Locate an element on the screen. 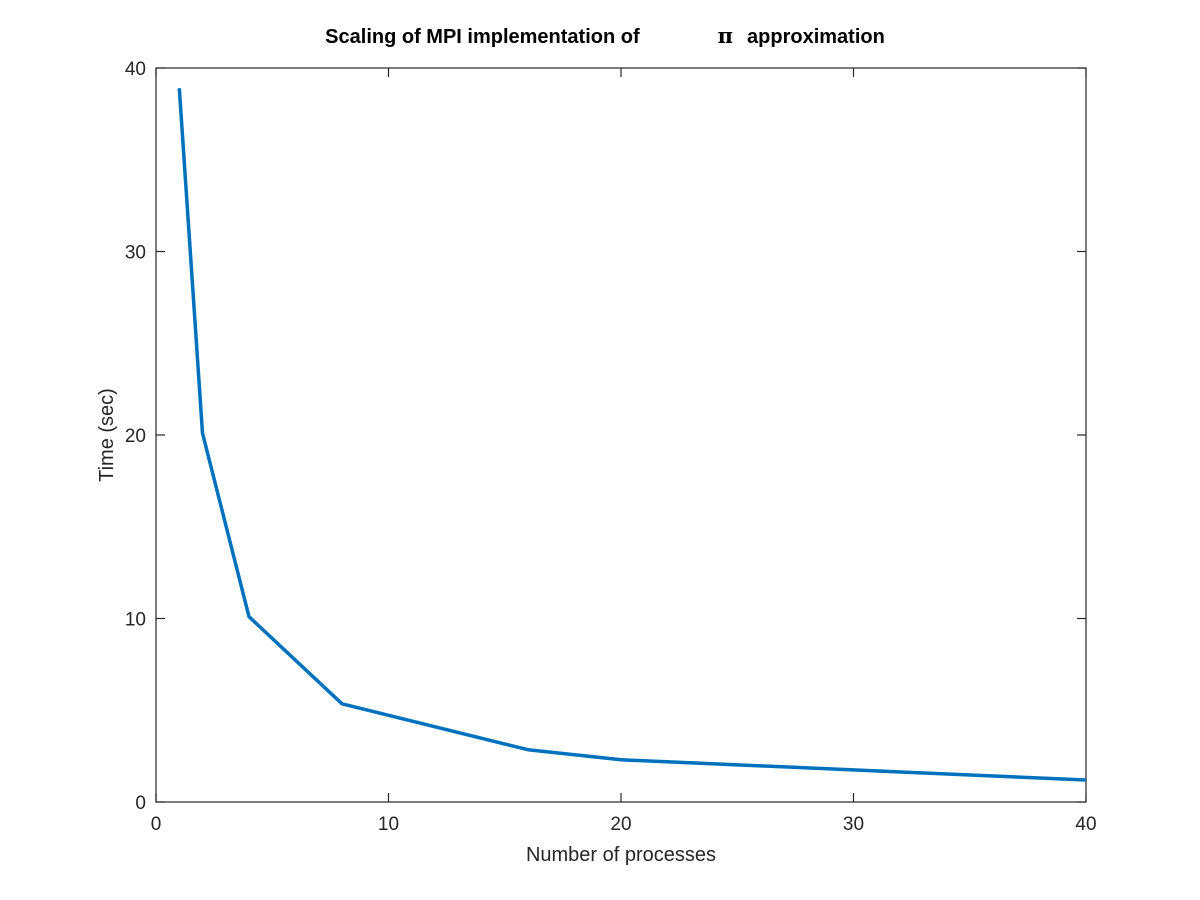  y-tick-label: 40 is located at coordinates (135, 69).